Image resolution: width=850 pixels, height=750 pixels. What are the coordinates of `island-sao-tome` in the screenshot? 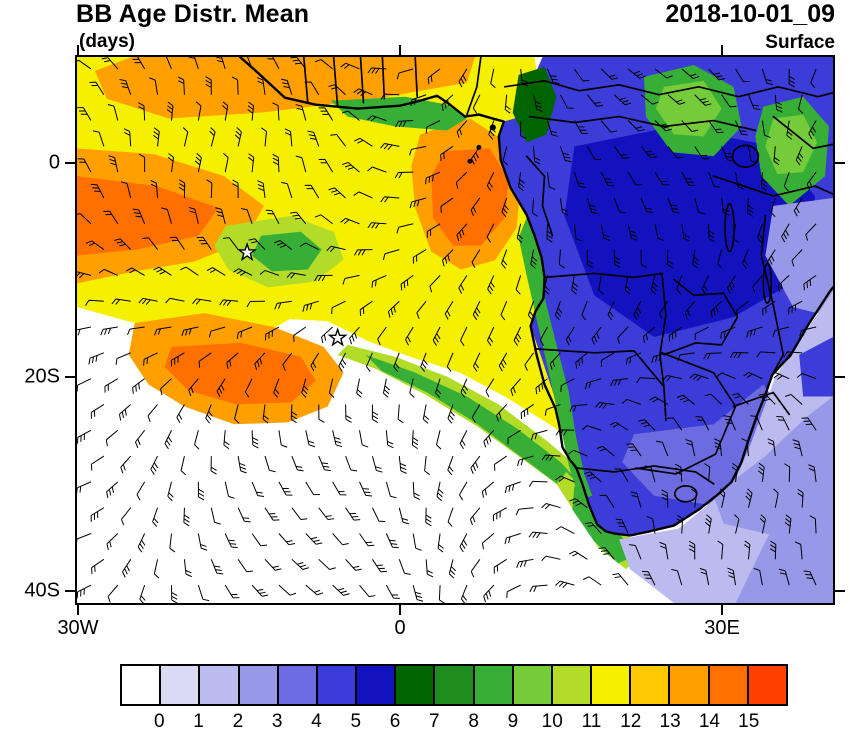 It's located at (470, 161).